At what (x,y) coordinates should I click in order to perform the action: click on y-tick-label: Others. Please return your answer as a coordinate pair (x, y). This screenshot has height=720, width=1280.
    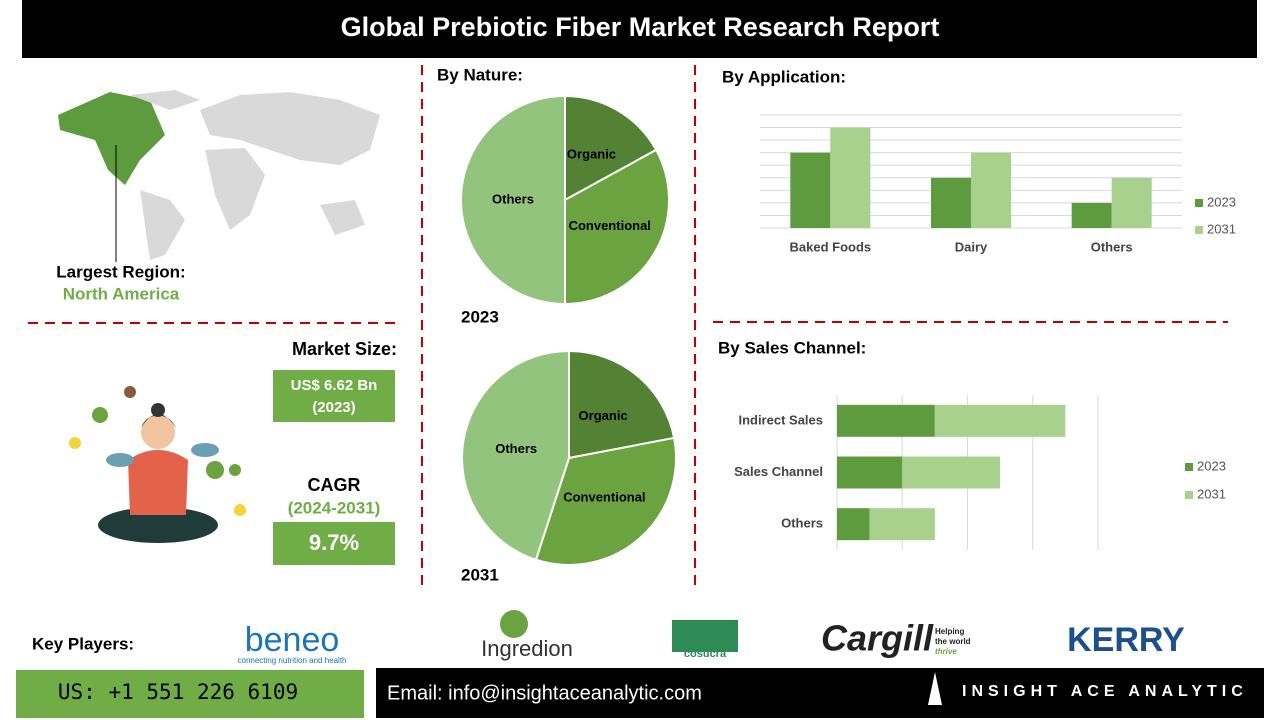
    Looking at the image, I should click on (802, 523).